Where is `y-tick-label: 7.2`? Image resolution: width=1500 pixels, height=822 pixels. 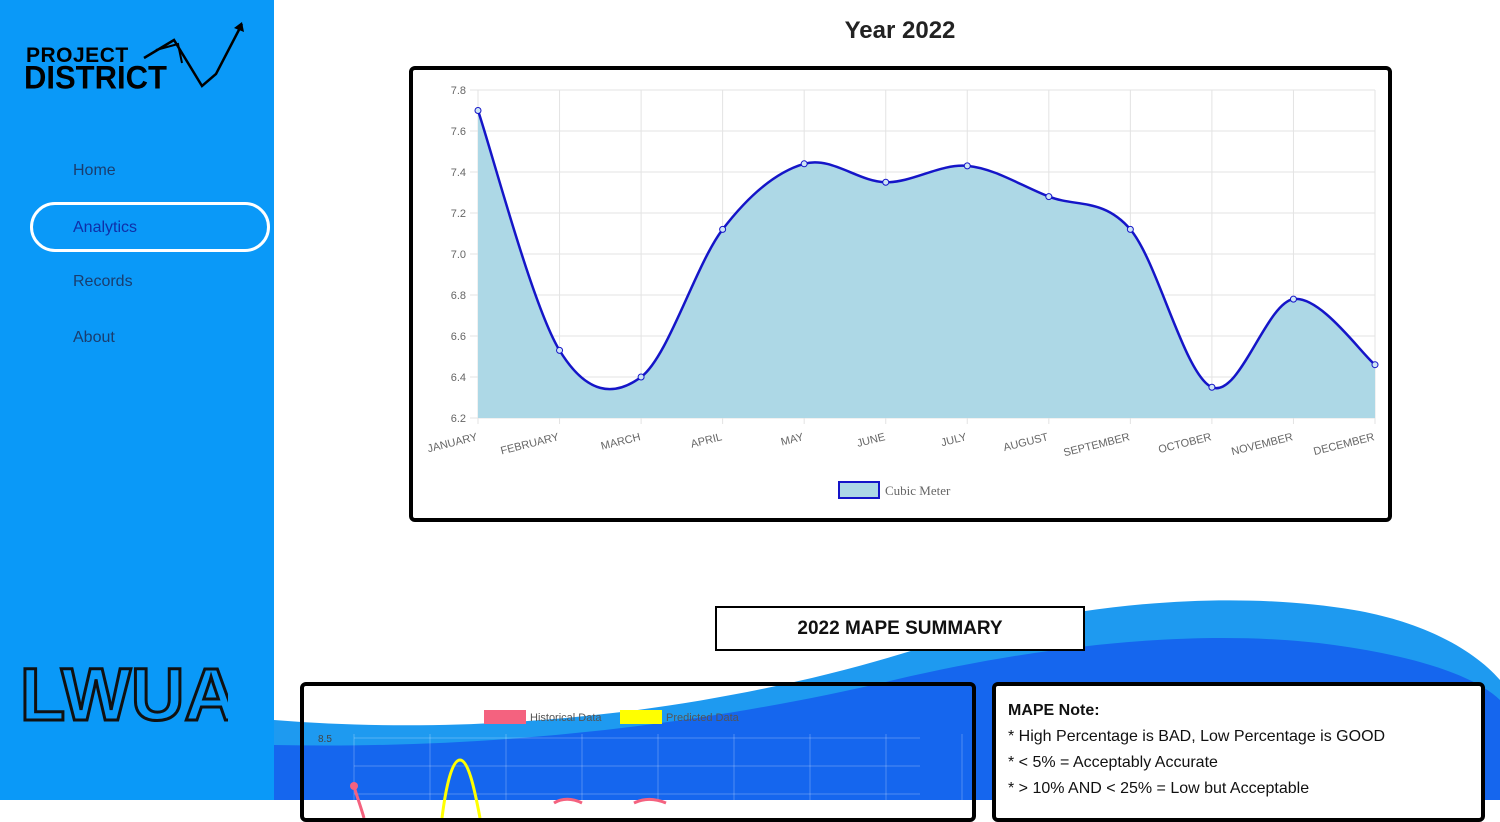 y-tick-label: 7.2 is located at coordinates (458, 214).